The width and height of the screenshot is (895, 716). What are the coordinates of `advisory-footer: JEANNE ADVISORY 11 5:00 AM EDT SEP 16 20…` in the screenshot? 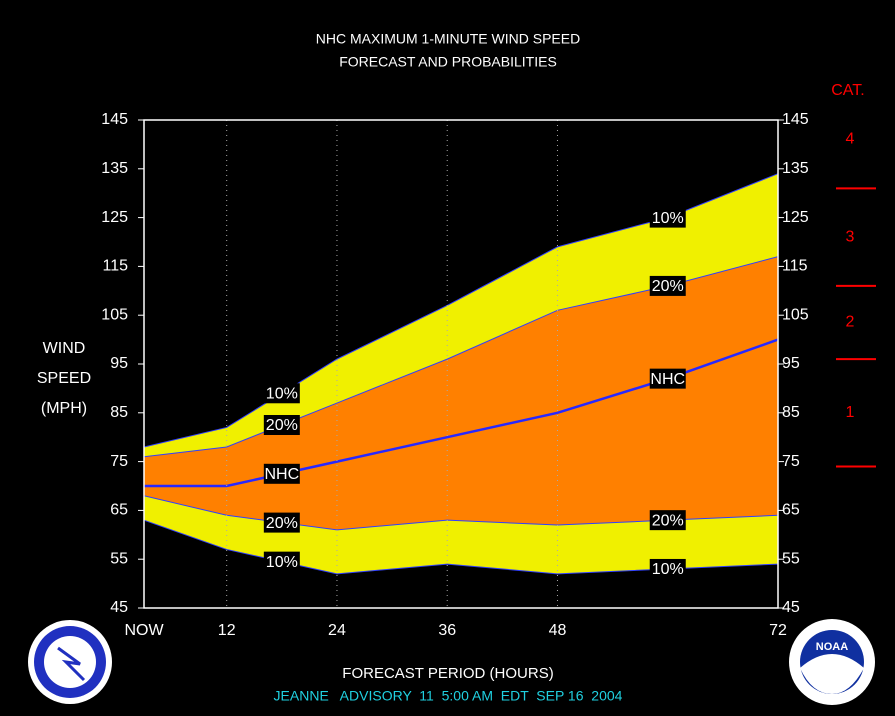 It's located at (448, 696).